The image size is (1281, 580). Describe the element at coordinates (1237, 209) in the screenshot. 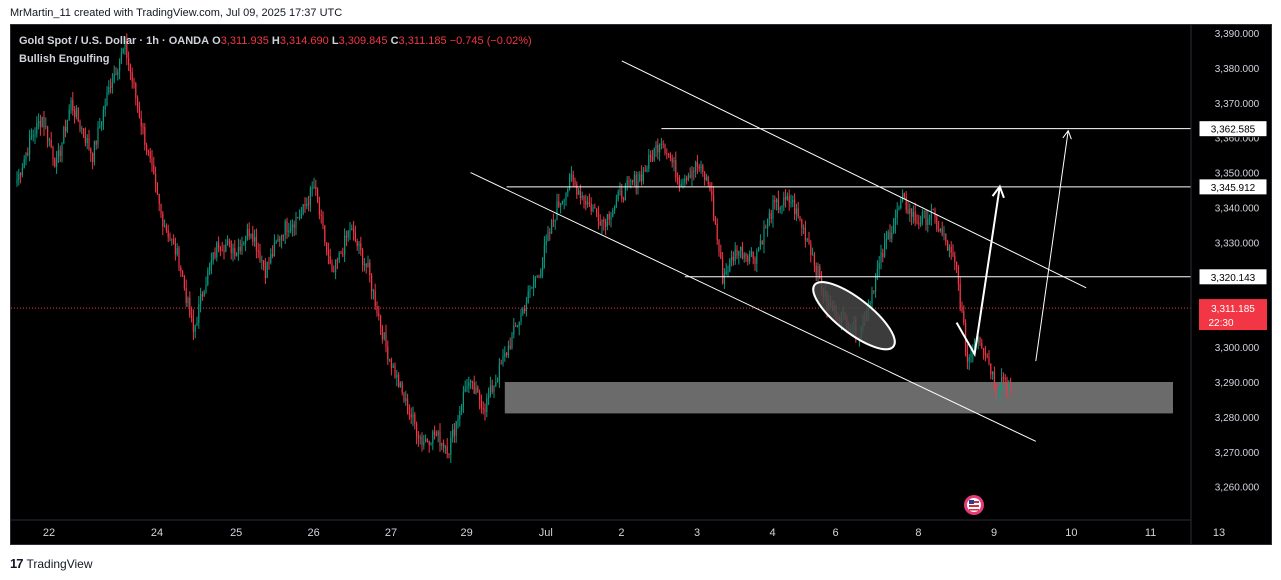

I see `y-tick-label: 3,340.000` at that location.